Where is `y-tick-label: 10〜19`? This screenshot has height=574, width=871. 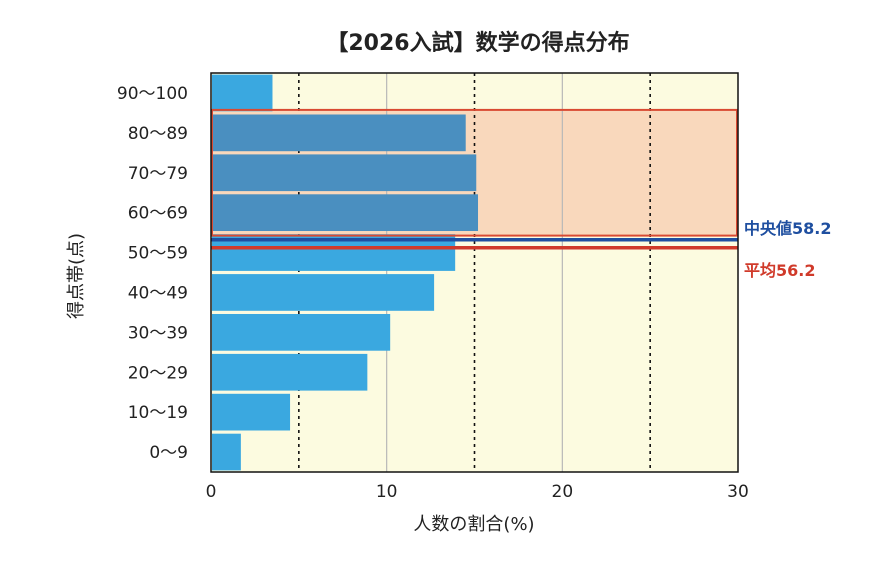 y-tick-label: 10〜19 is located at coordinates (158, 413).